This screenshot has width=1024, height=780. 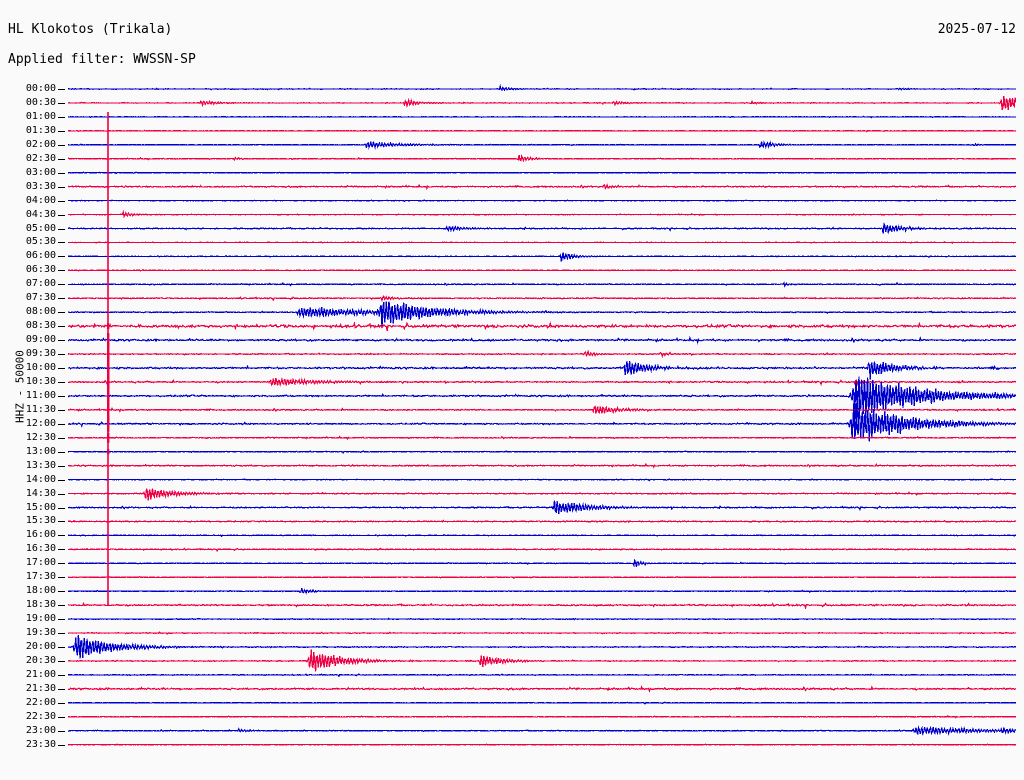 What do you see at coordinates (40, 228) in the screenshot?
I see `time-label: 05:00` at bounding box center [40, 228].